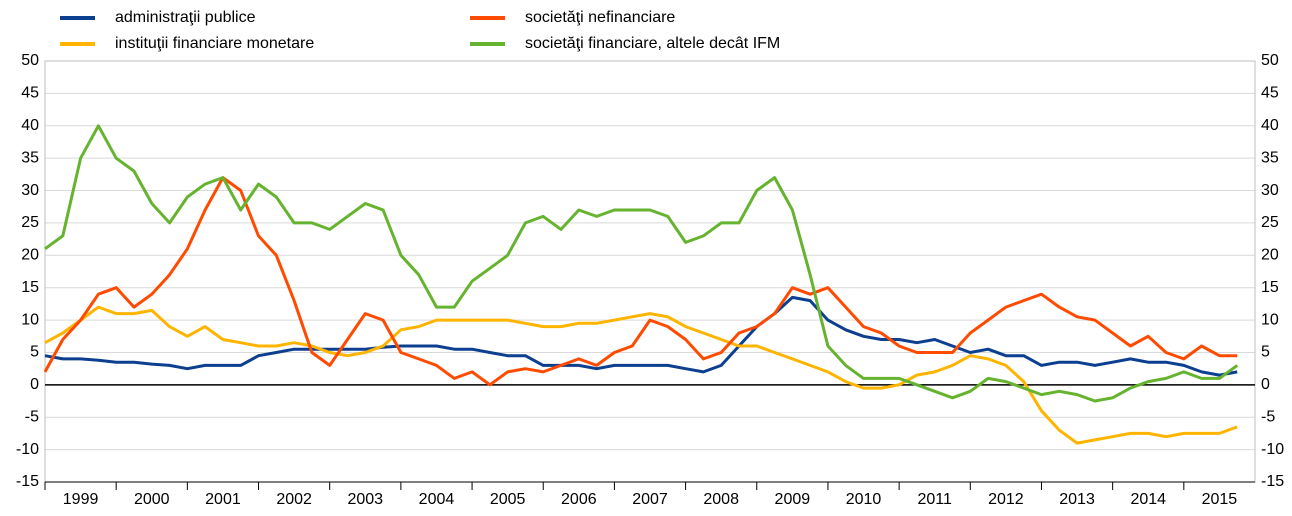 Image resolution: width=1292 pixels, height=516 pixels. What do you see at coordinates (1265, 352) in the screenshot?
I see `y2-tick-label: 5` at bounding box center [1265, 352].